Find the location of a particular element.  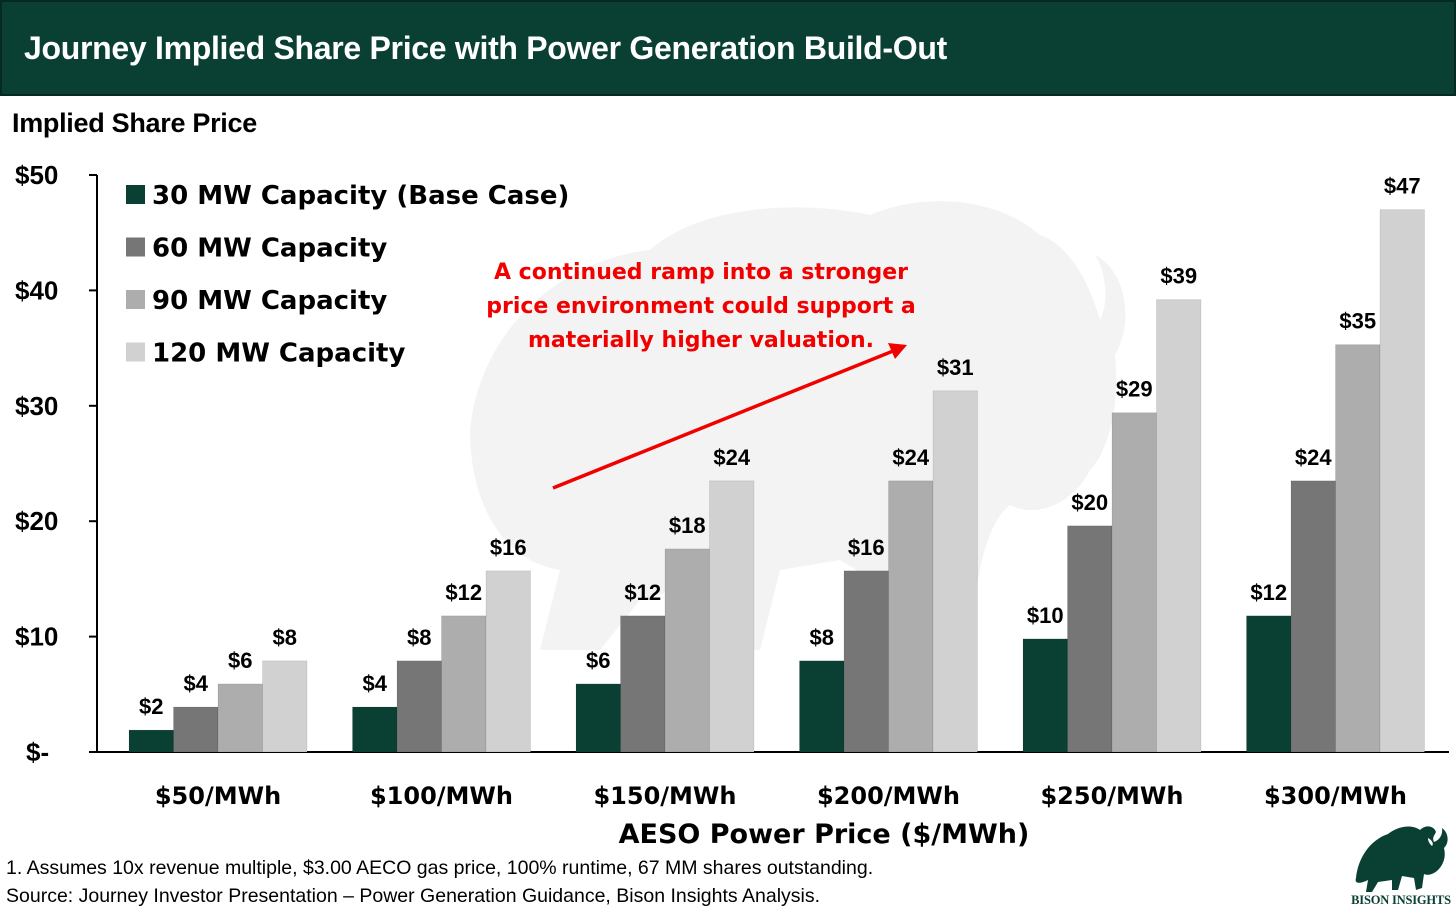

legend-label: 90 MW Capacity is located at coordinates (269, 301).